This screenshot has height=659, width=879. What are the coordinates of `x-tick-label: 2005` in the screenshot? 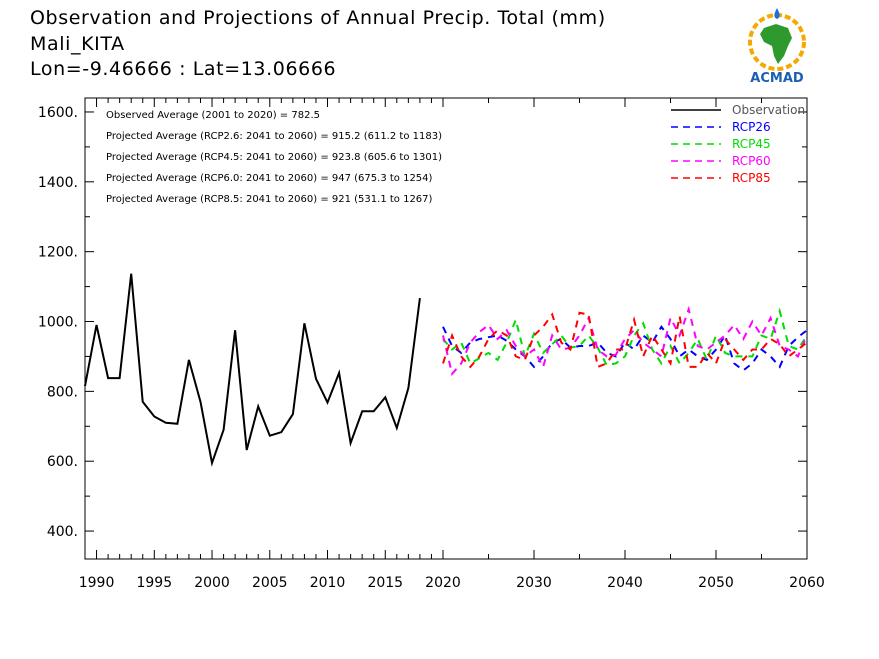 It's located at (270, 583).